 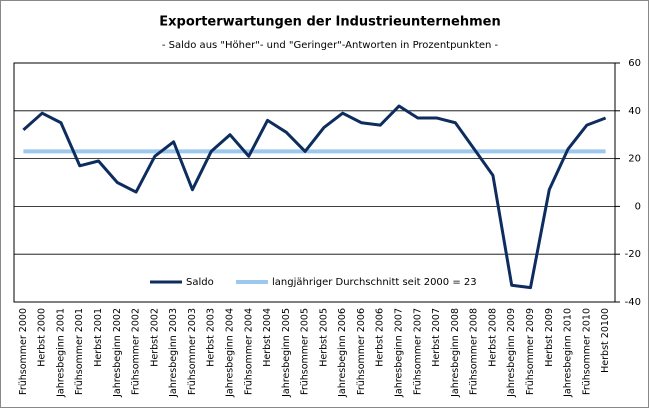 I want to click on x-tick-label: Jahresbeginn 2007, so click(x=399, y=353).